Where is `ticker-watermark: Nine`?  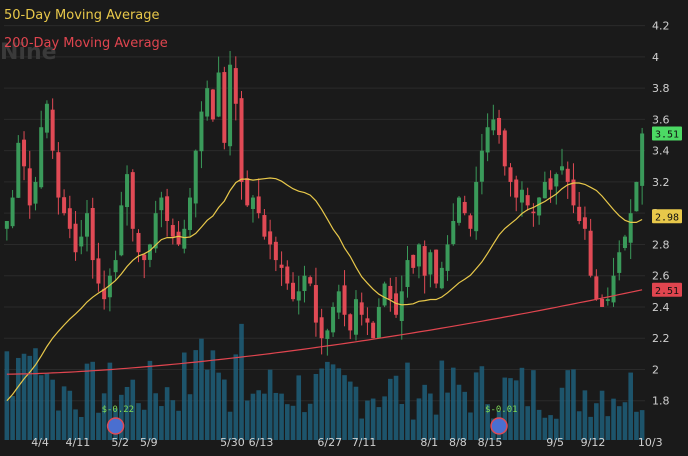 ticker-watermark: Nine is located at coordinates (28, 52).